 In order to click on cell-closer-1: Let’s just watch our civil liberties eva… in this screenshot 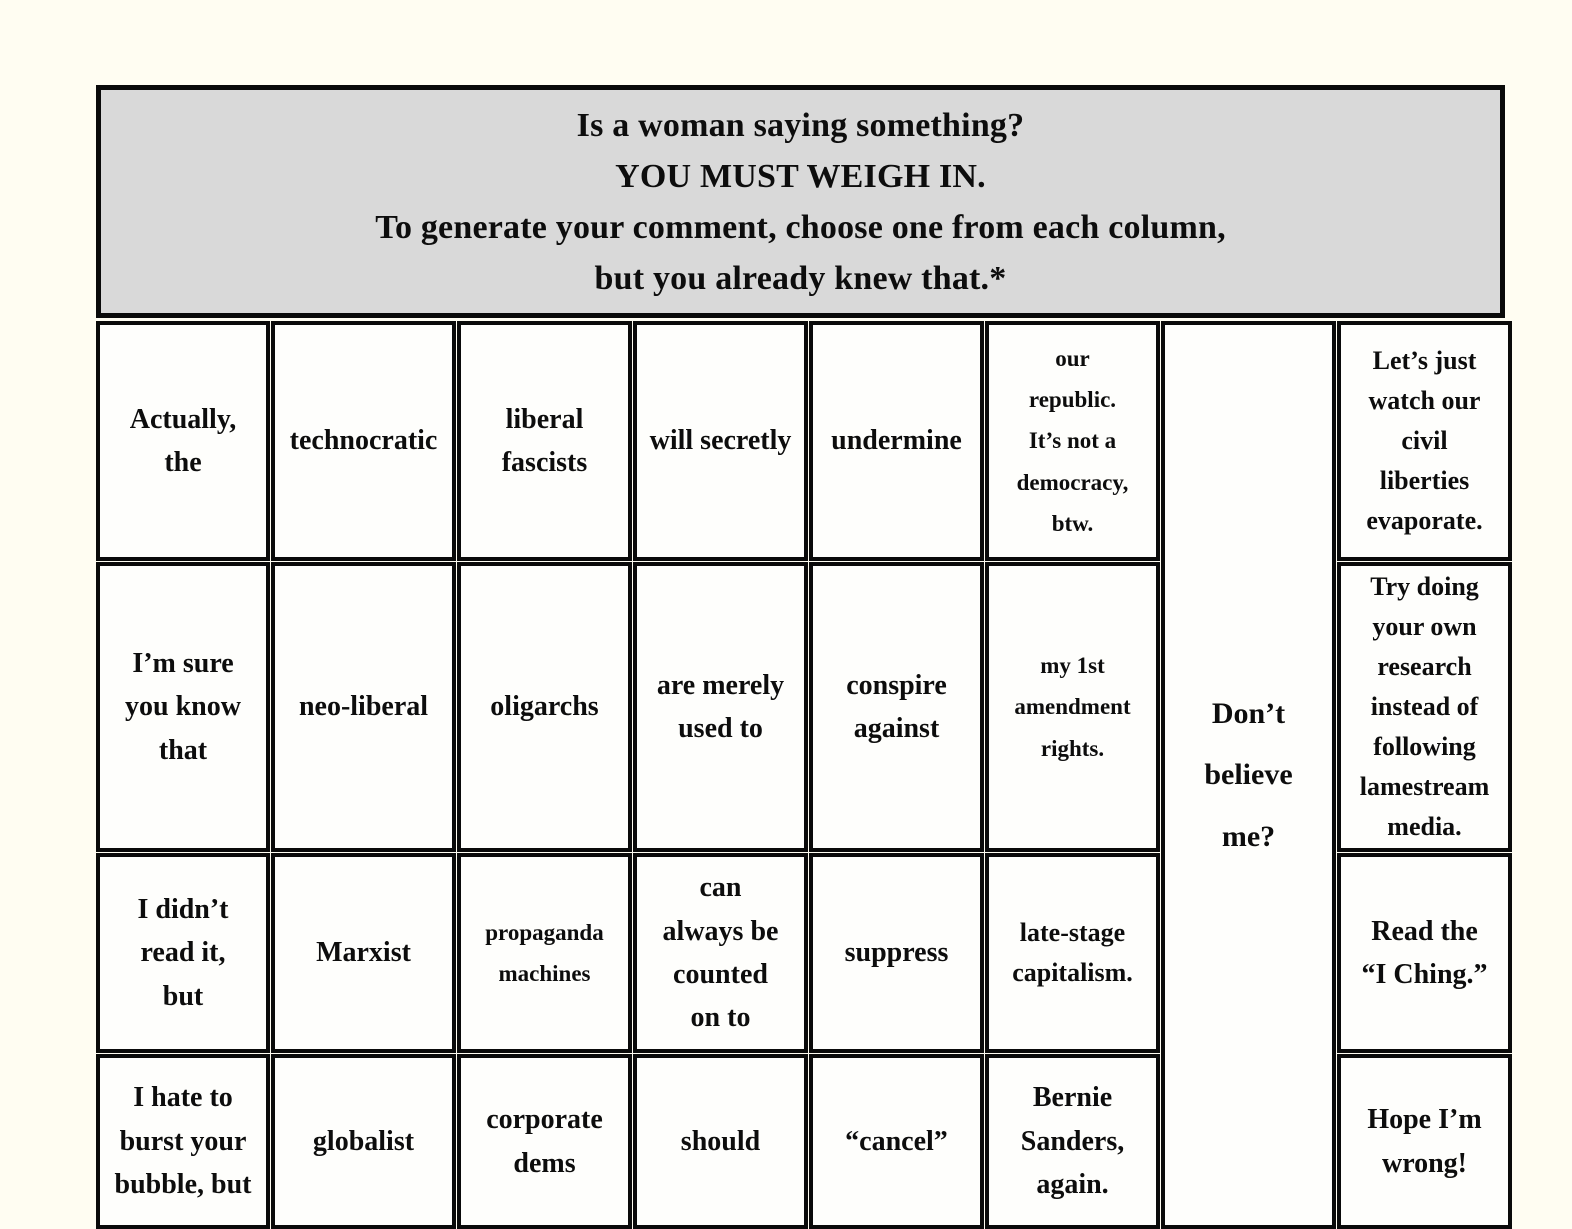, I will do `click(1424, 441)`.